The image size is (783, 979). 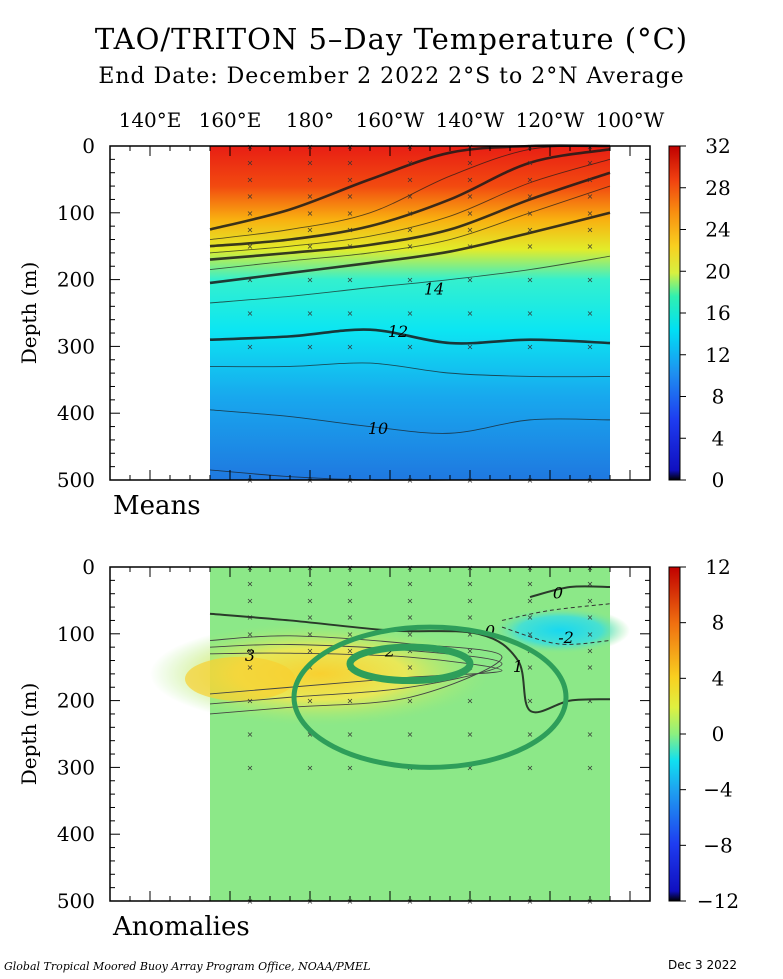 I want to click on mean-contour-labels: 14 12 10, so click(x=406, y=358).